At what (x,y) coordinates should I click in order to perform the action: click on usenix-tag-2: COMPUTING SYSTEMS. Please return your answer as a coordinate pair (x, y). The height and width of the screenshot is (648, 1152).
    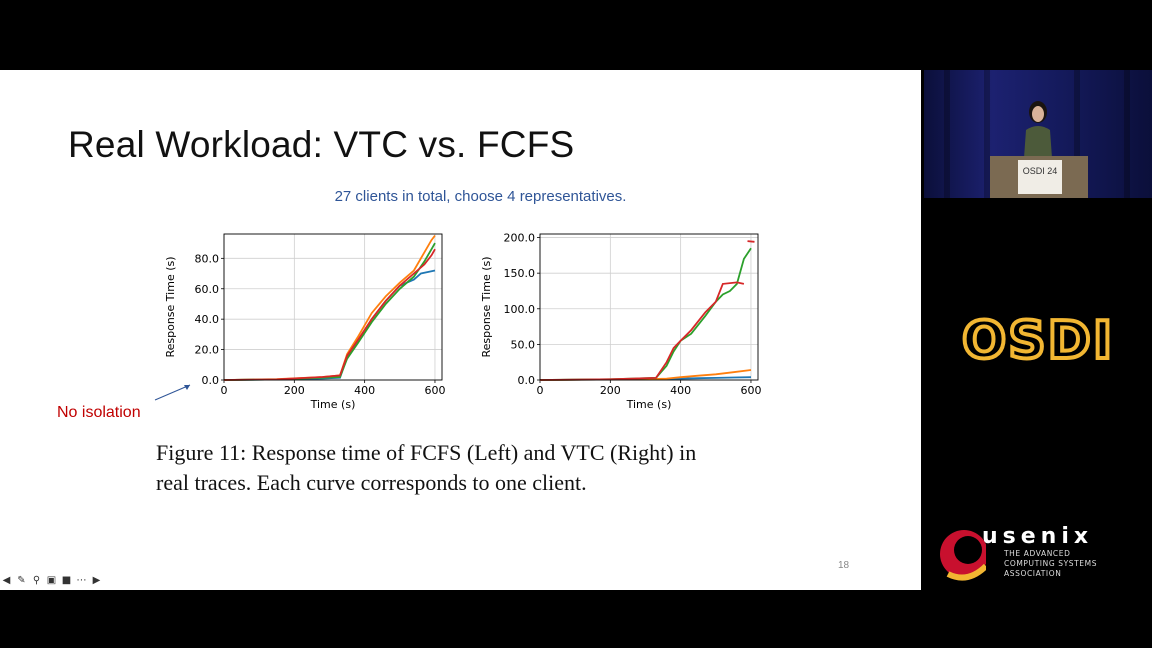
    Looking at the image, I should click on (1051, 563).